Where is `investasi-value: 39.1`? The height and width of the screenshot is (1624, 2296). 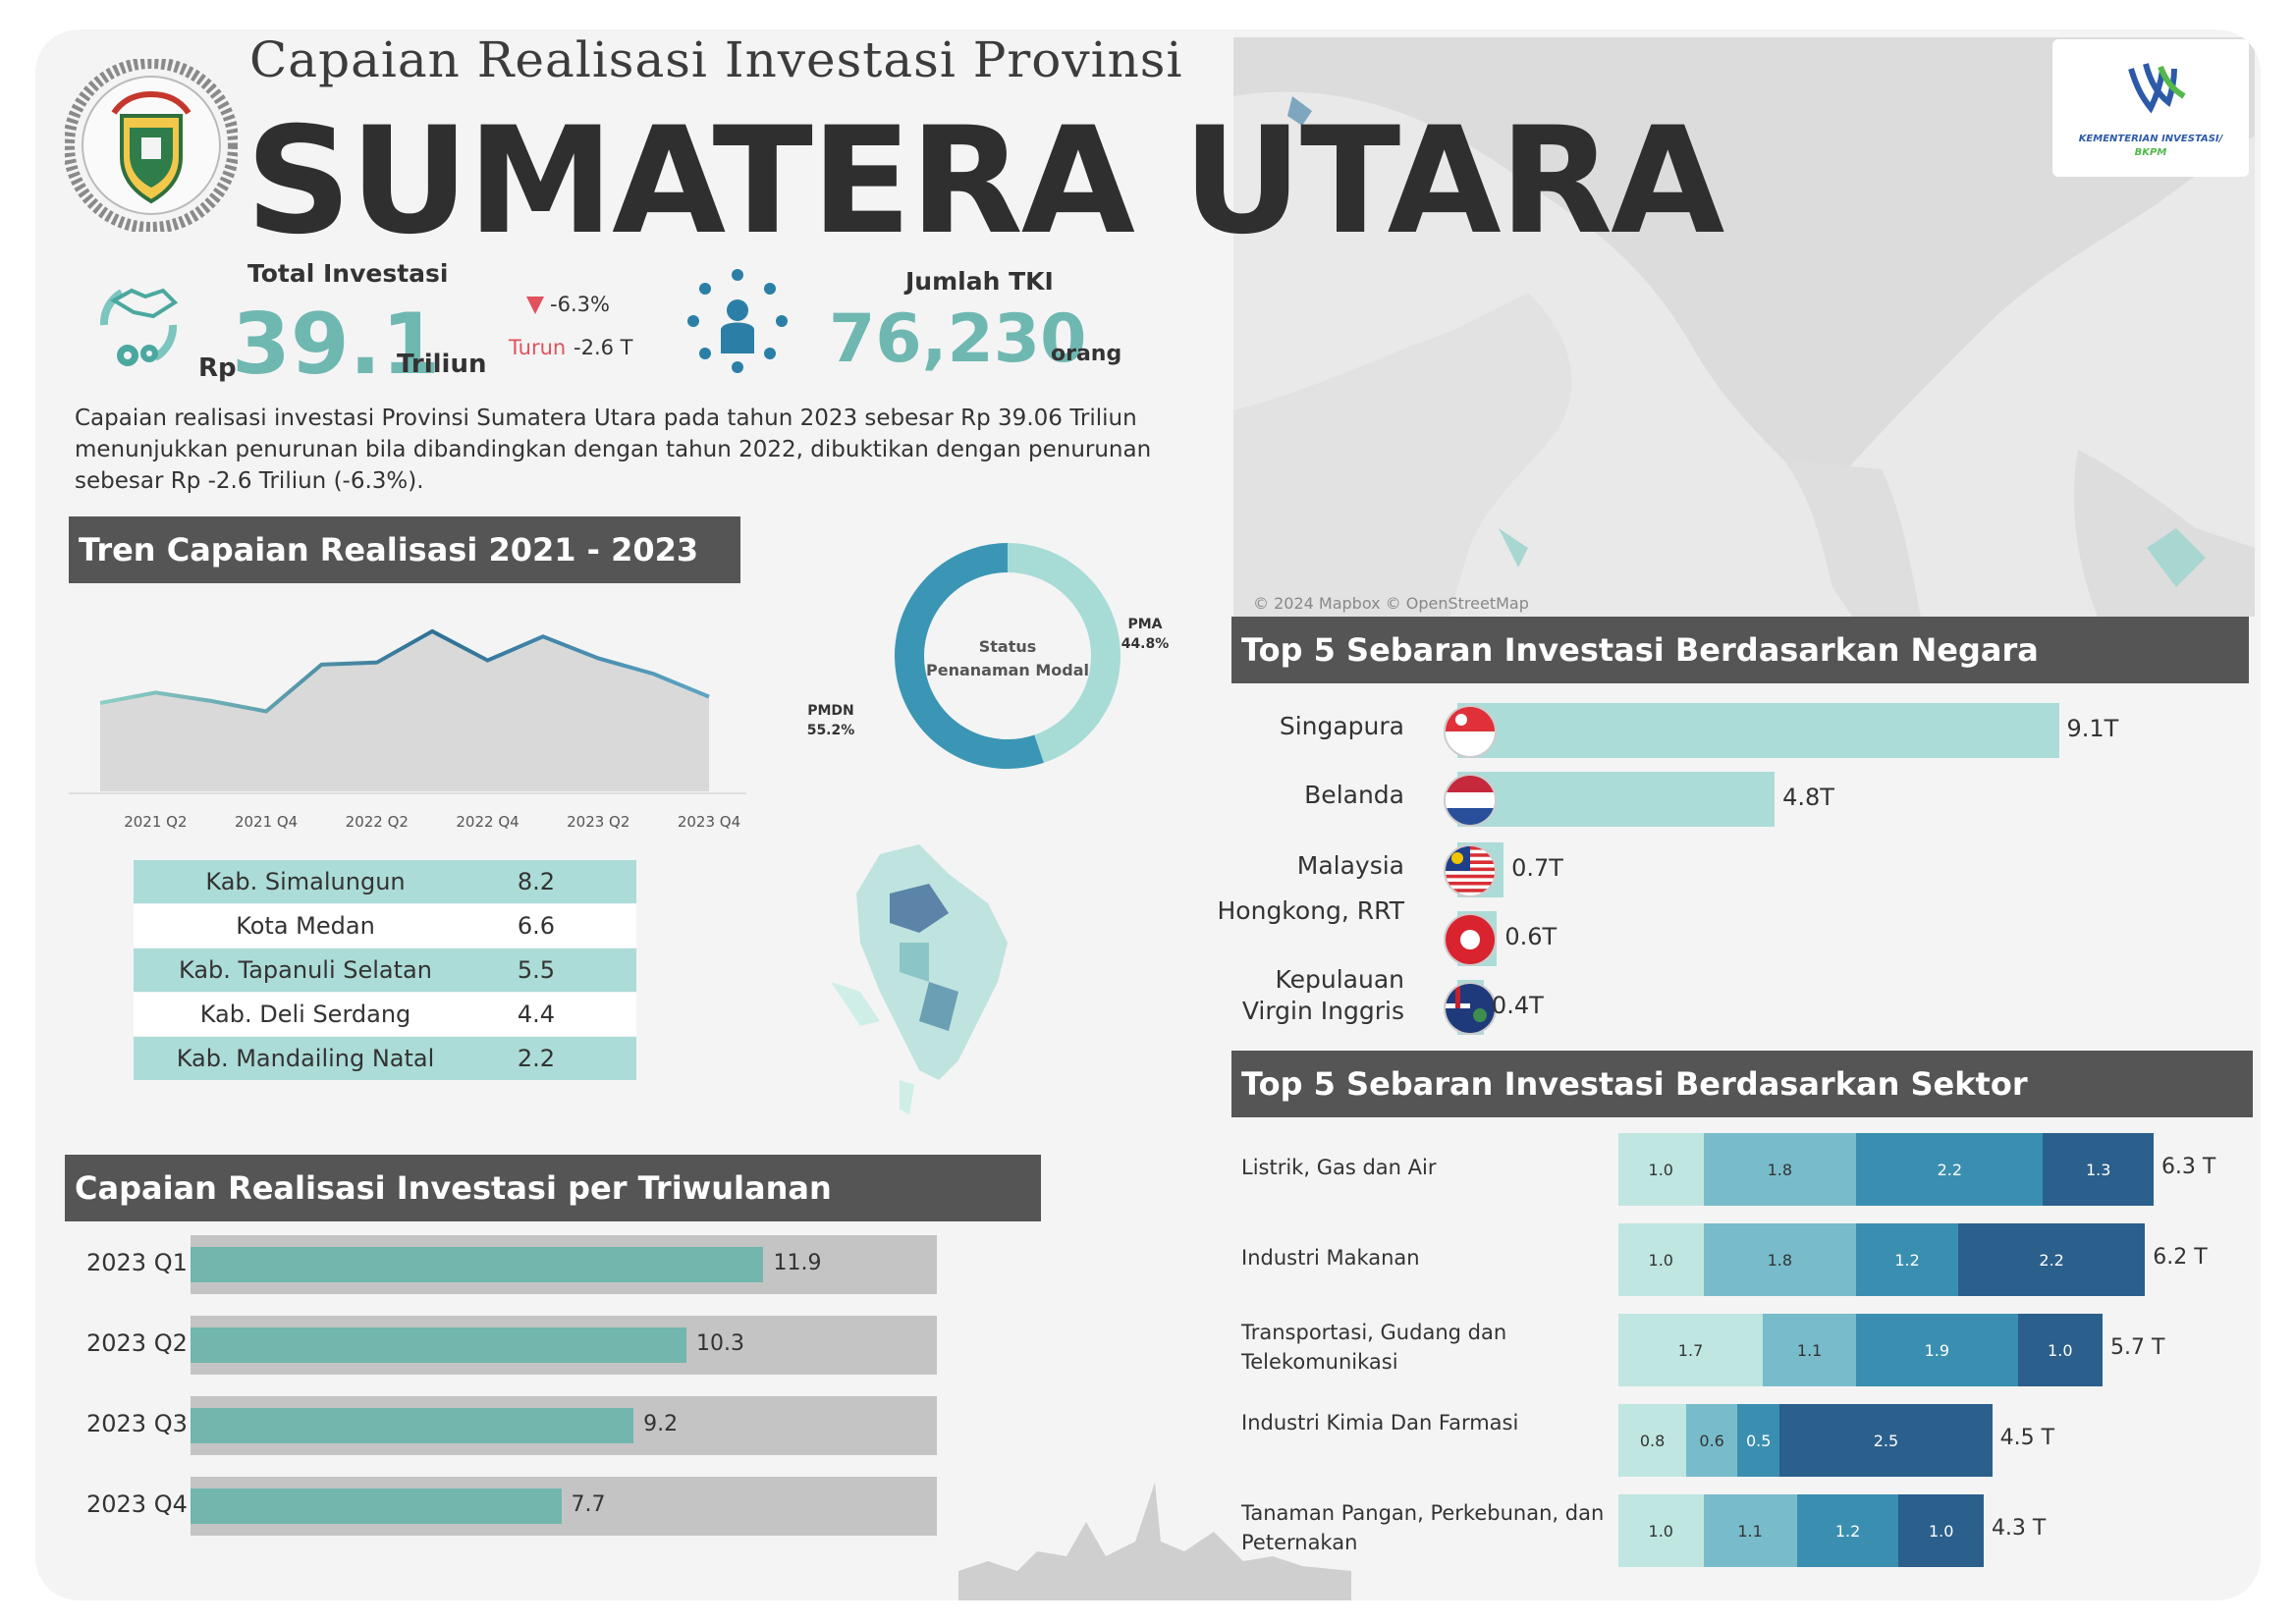 investasi-value: 39.1 is located at coordinates (336, 345).